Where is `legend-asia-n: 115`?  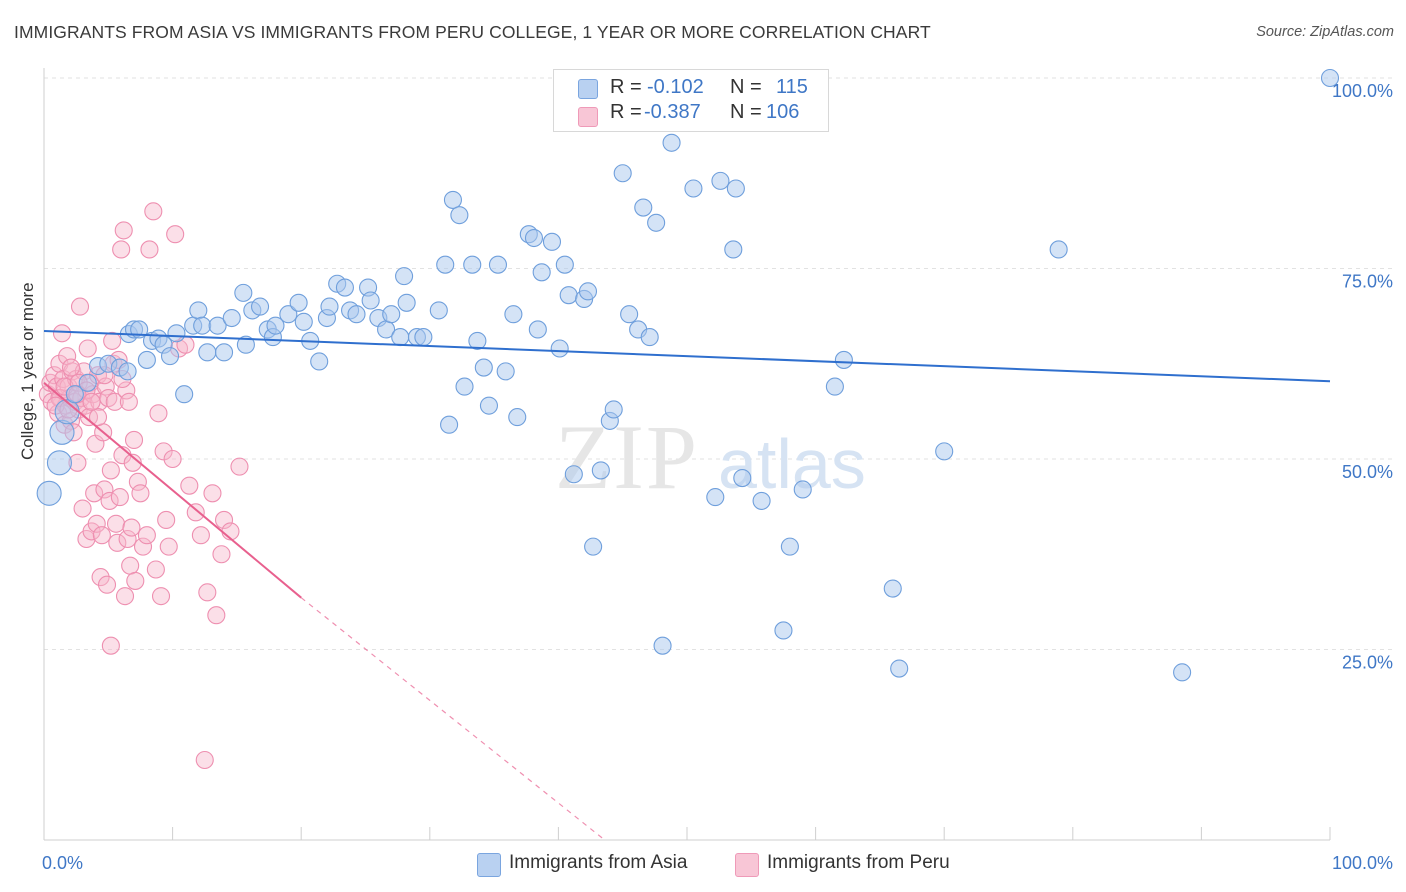 legend-asia-n: 115 is located at coordinates (792, 87).